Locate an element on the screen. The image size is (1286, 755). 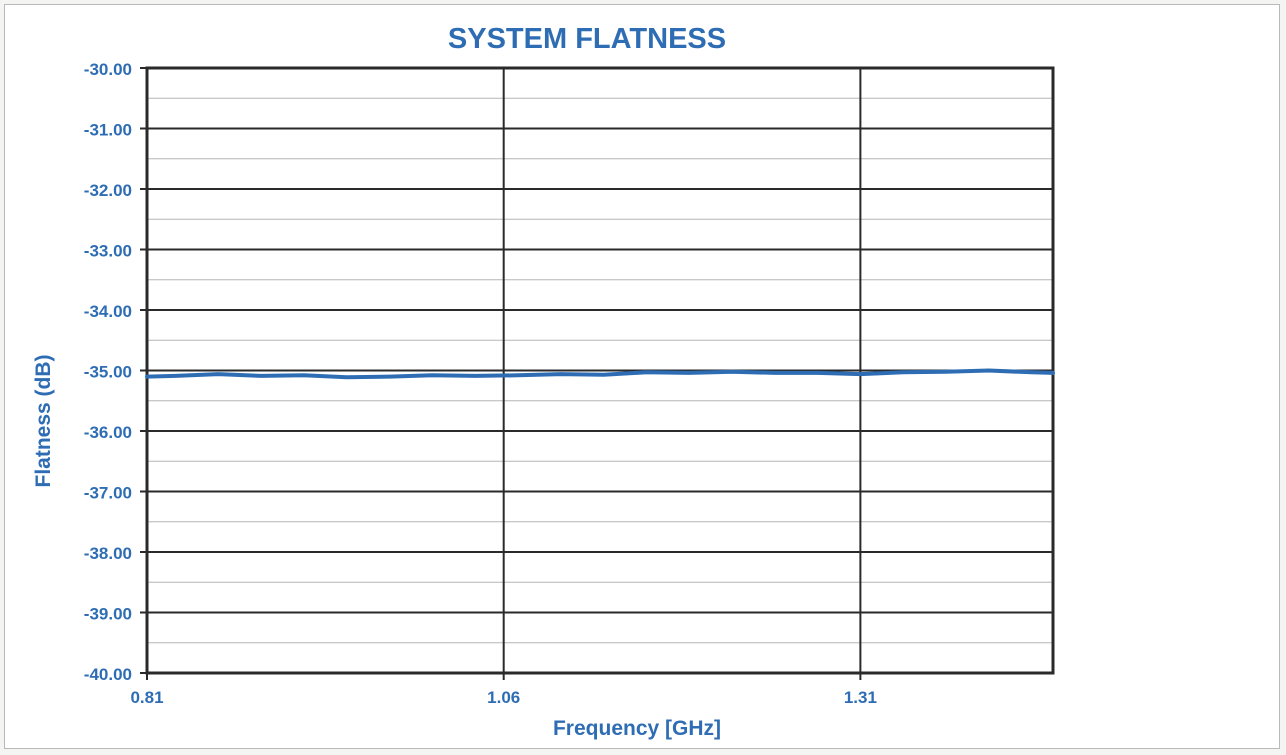
y-axis-label: Flatness (dB) is located at coordinates (43, 420).